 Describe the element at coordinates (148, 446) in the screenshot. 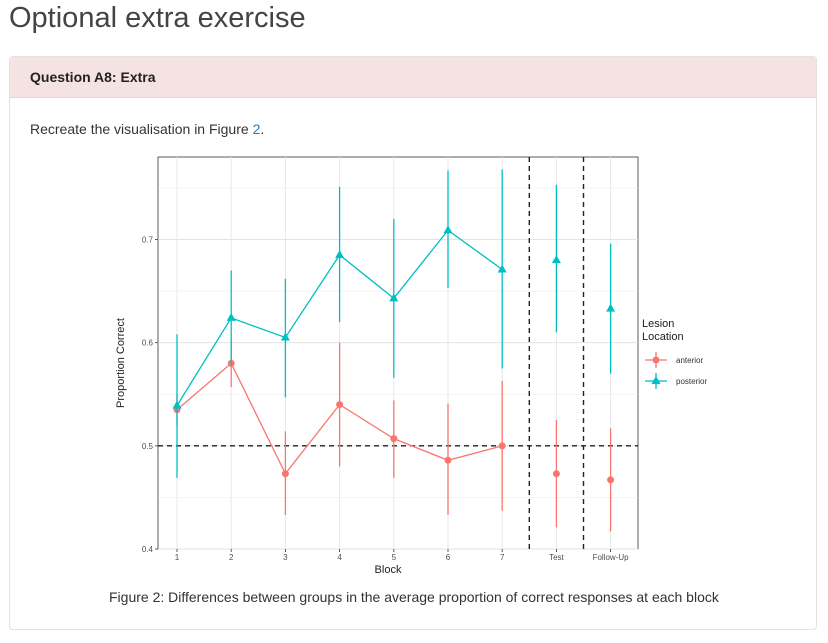

I see `y-tick-label: 0.5` at that location.